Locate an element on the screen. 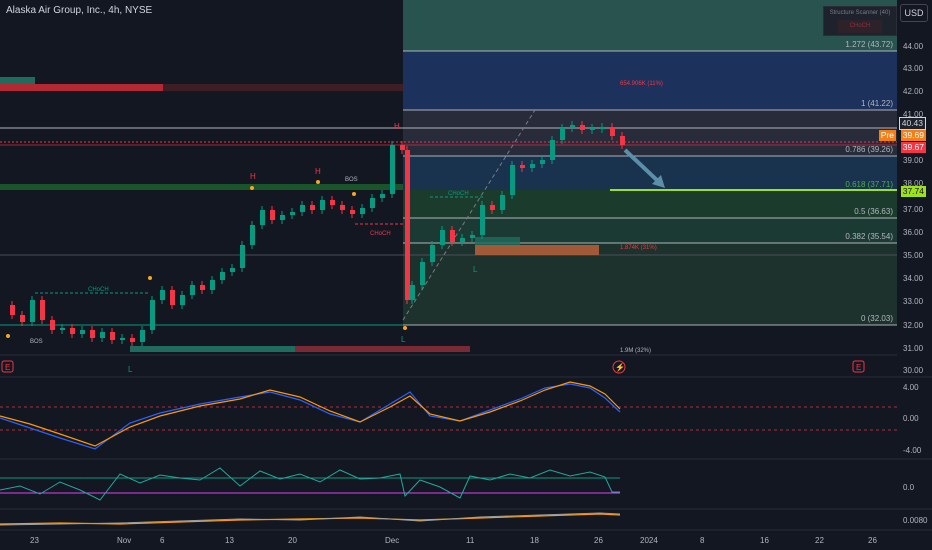  down-arrow-icon is located at coordinates (642, 166).